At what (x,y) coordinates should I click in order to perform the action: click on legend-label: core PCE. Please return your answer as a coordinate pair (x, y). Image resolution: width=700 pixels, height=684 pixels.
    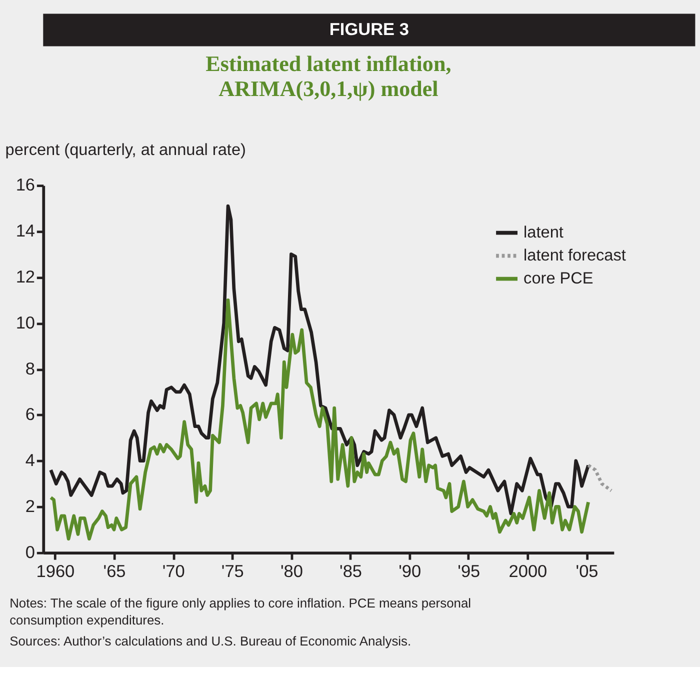
    Looking at the image, I should click on (559, 279).